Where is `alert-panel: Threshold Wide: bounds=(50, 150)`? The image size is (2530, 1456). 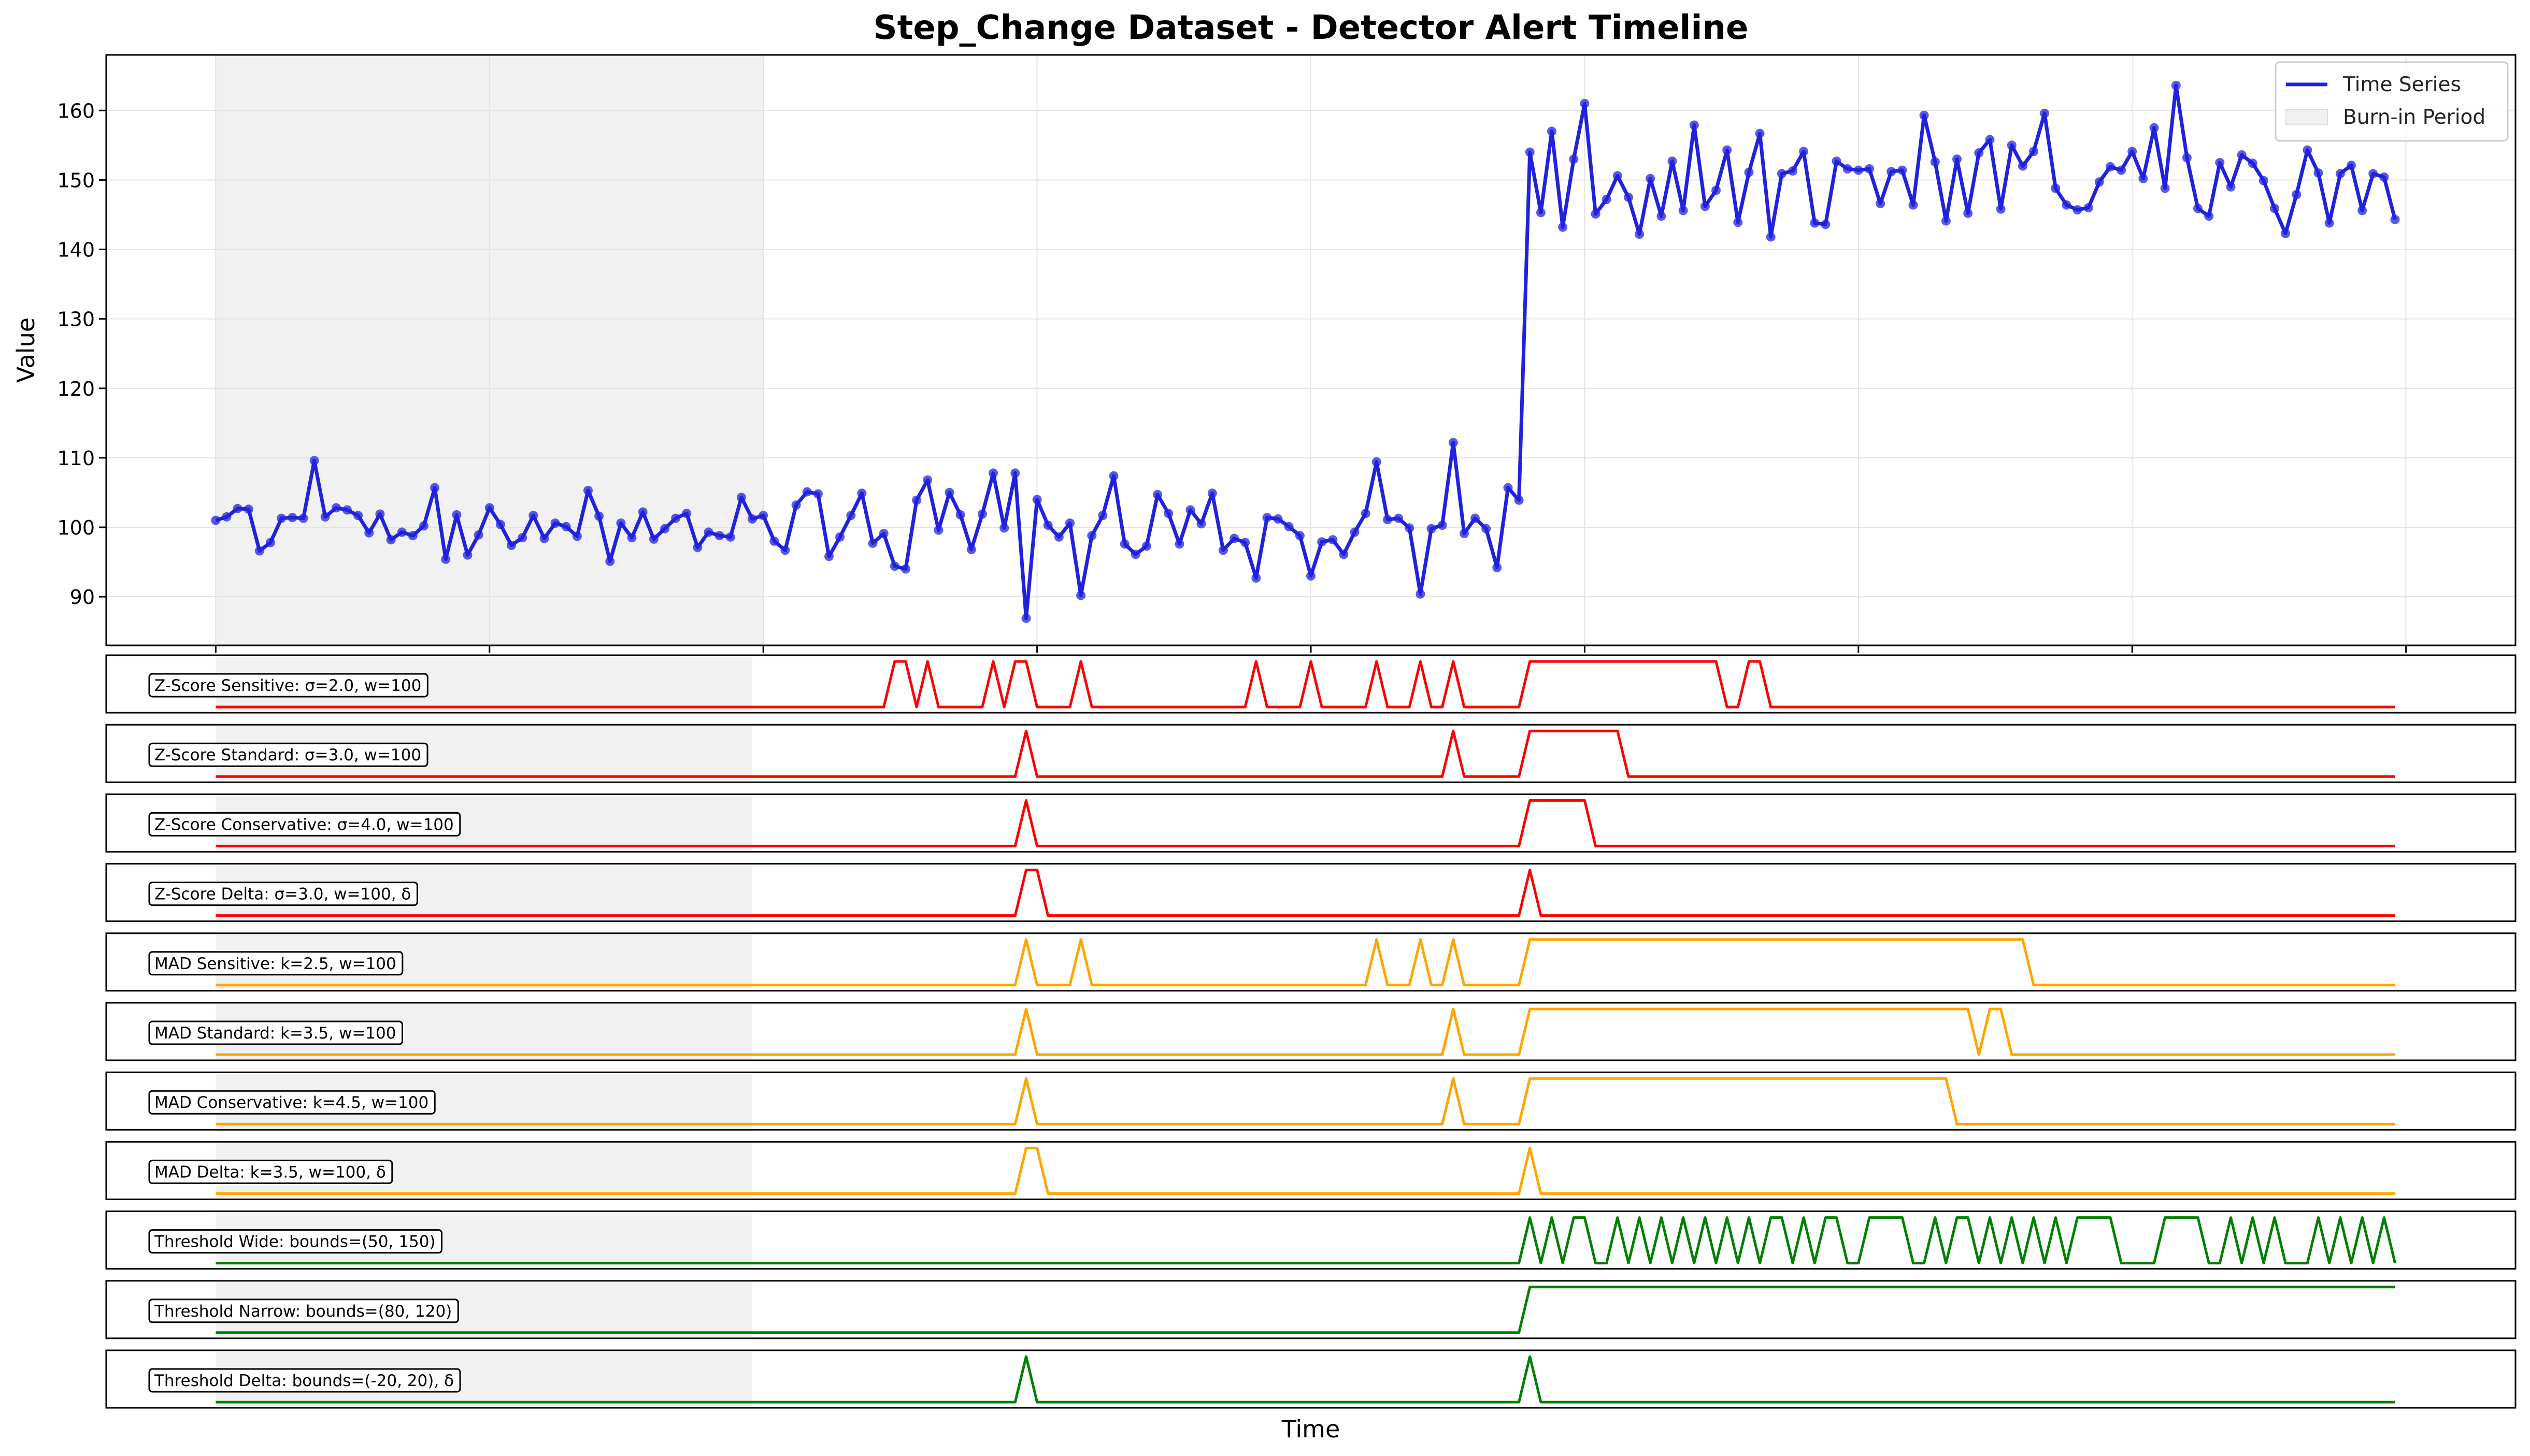 alert-panel: Threshold Wide: bounds=(50, 150) is located at coordinates (1311, 1240).